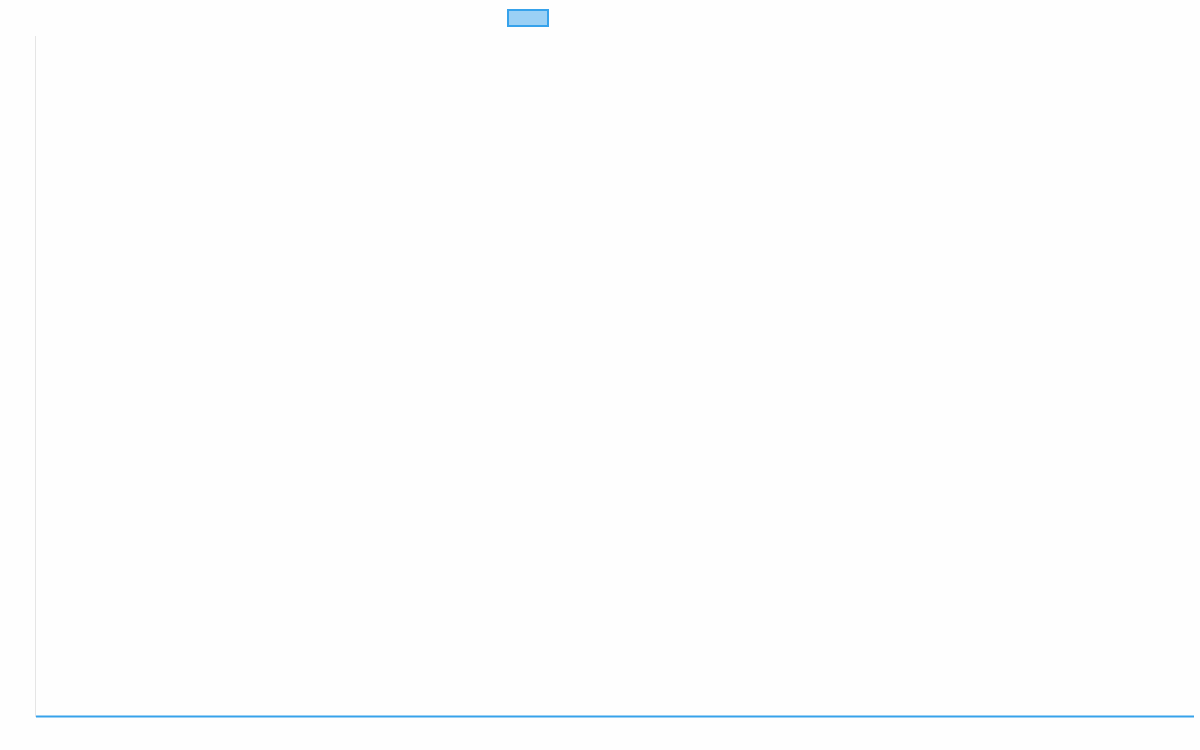 The image size is (1200, 750). What do you see at coordinates (528, 18) in the screenshot?
I see `legend-swatch` at bounding box center [528, 18].